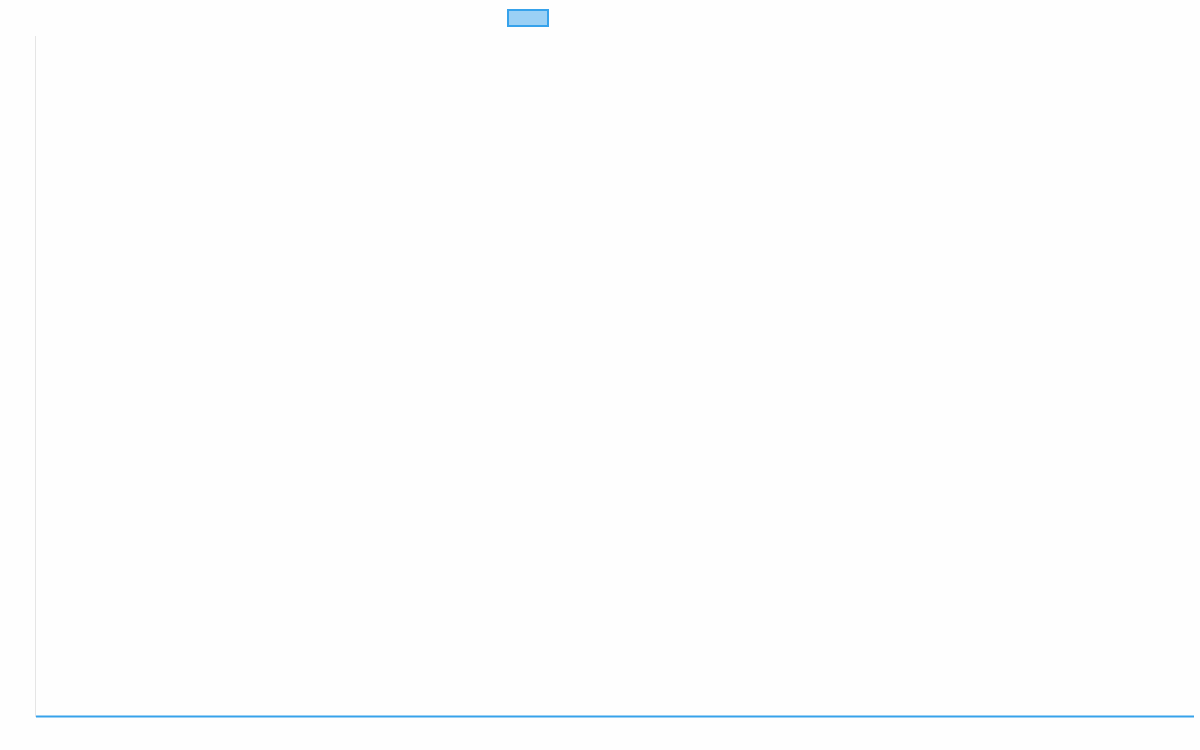 The image size is (1200, 750). What do you see at coordinates (528, 18) in the screenshot?
I see `legend-swatch` at bounding box center [528, 18].